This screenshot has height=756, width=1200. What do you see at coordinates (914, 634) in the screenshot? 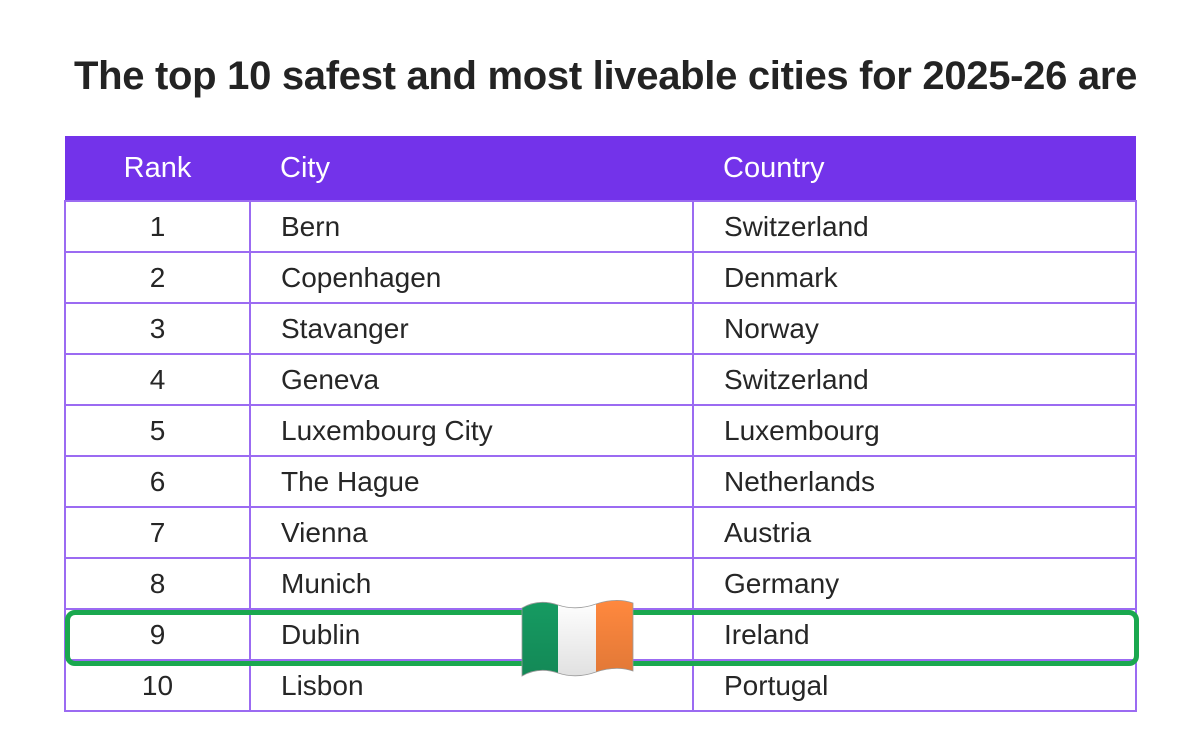
I see `country-cell: Ireland` at bounding box center [914, 634].